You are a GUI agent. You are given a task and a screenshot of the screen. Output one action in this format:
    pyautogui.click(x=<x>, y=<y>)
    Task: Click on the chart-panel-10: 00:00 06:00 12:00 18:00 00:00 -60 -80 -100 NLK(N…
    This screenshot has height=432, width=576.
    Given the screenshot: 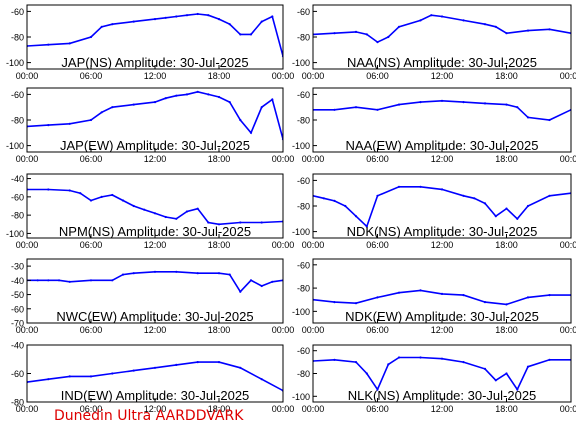 What is the action you would take?
    pyautogui.click(x=434, y=379)
    